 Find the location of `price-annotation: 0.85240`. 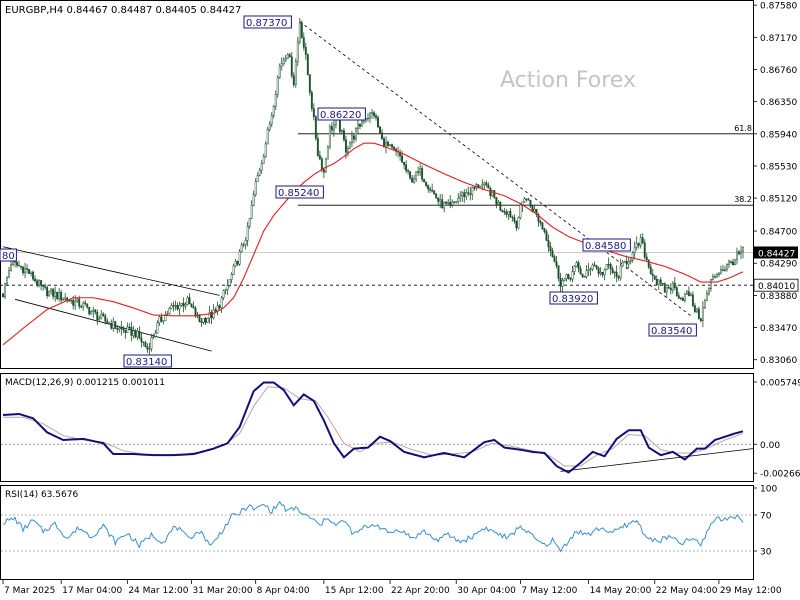

price-annotation: 0.85240 is located at coordinates (299, 192).